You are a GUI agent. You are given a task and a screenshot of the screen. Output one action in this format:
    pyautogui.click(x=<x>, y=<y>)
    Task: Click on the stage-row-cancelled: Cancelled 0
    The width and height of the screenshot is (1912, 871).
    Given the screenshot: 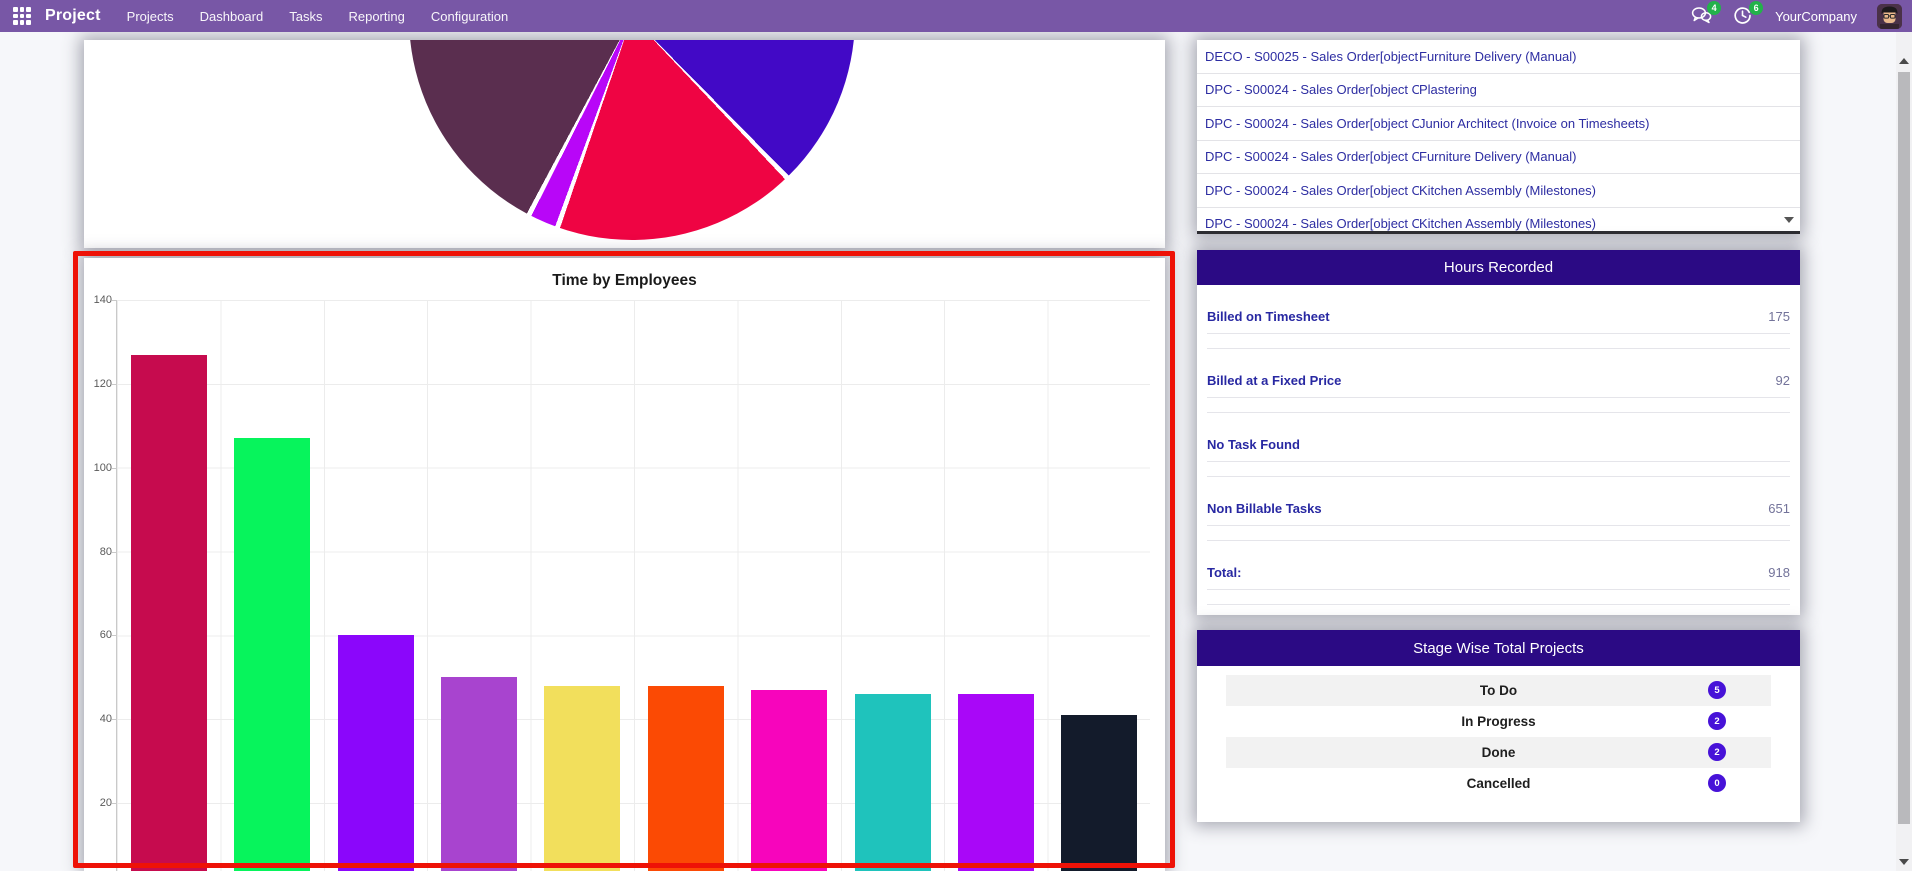 What is the action you would take?
    pyautogui.click(x=1498, y=783)
    